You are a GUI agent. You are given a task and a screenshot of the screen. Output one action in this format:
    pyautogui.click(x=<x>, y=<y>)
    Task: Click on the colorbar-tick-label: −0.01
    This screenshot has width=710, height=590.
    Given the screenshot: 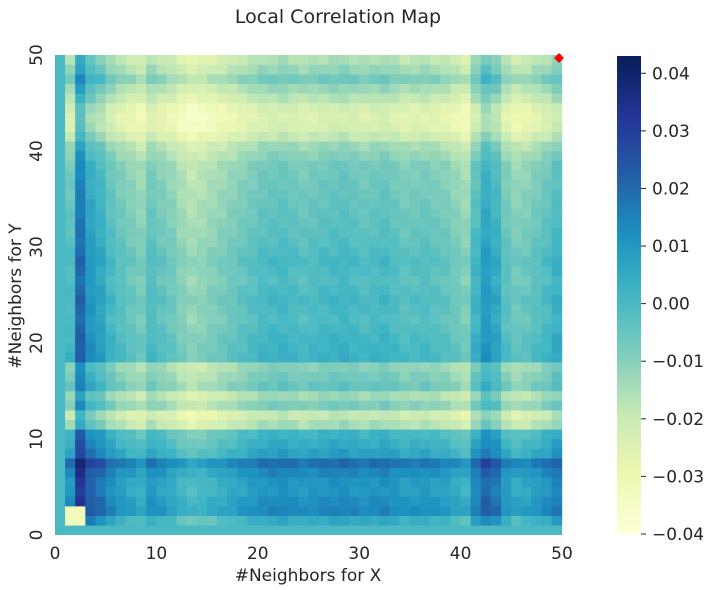 What is the action you would take?
    pyautogui.click(x=678, y=362)
    